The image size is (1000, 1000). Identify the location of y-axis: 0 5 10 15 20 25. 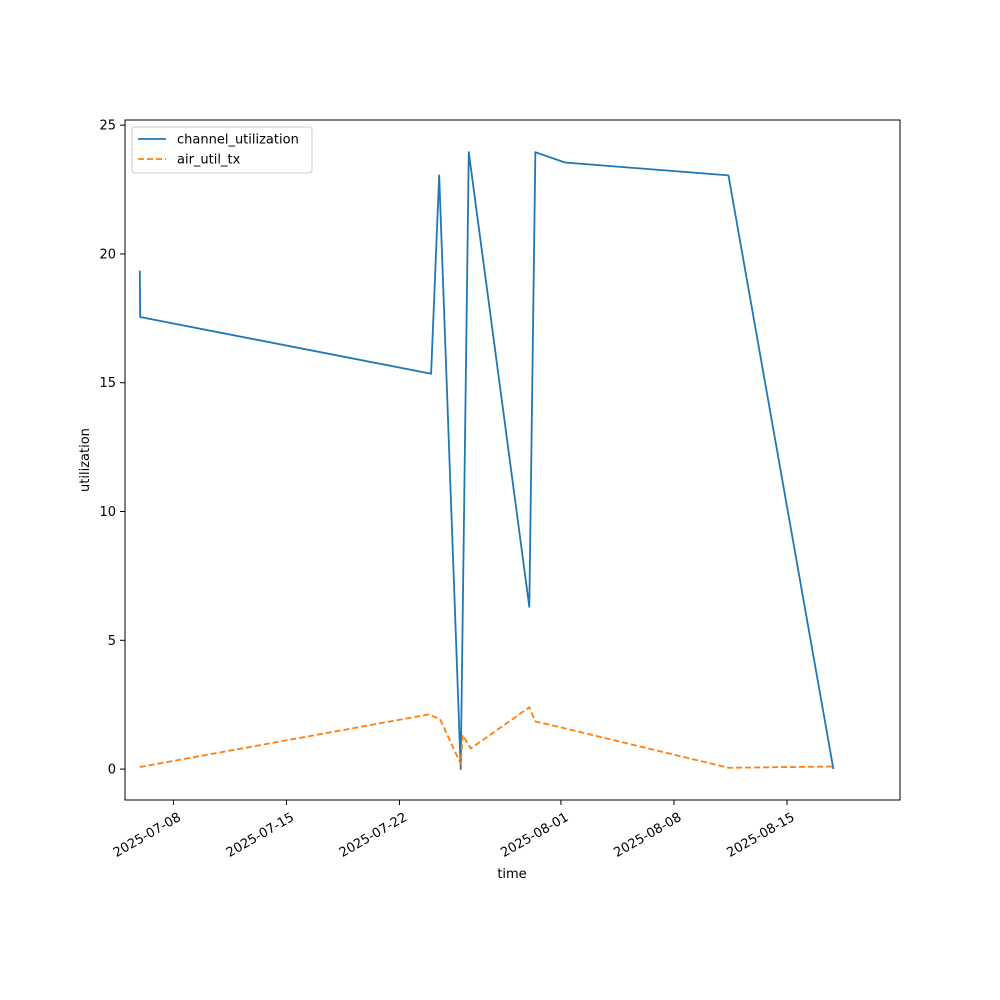
(112, 448).